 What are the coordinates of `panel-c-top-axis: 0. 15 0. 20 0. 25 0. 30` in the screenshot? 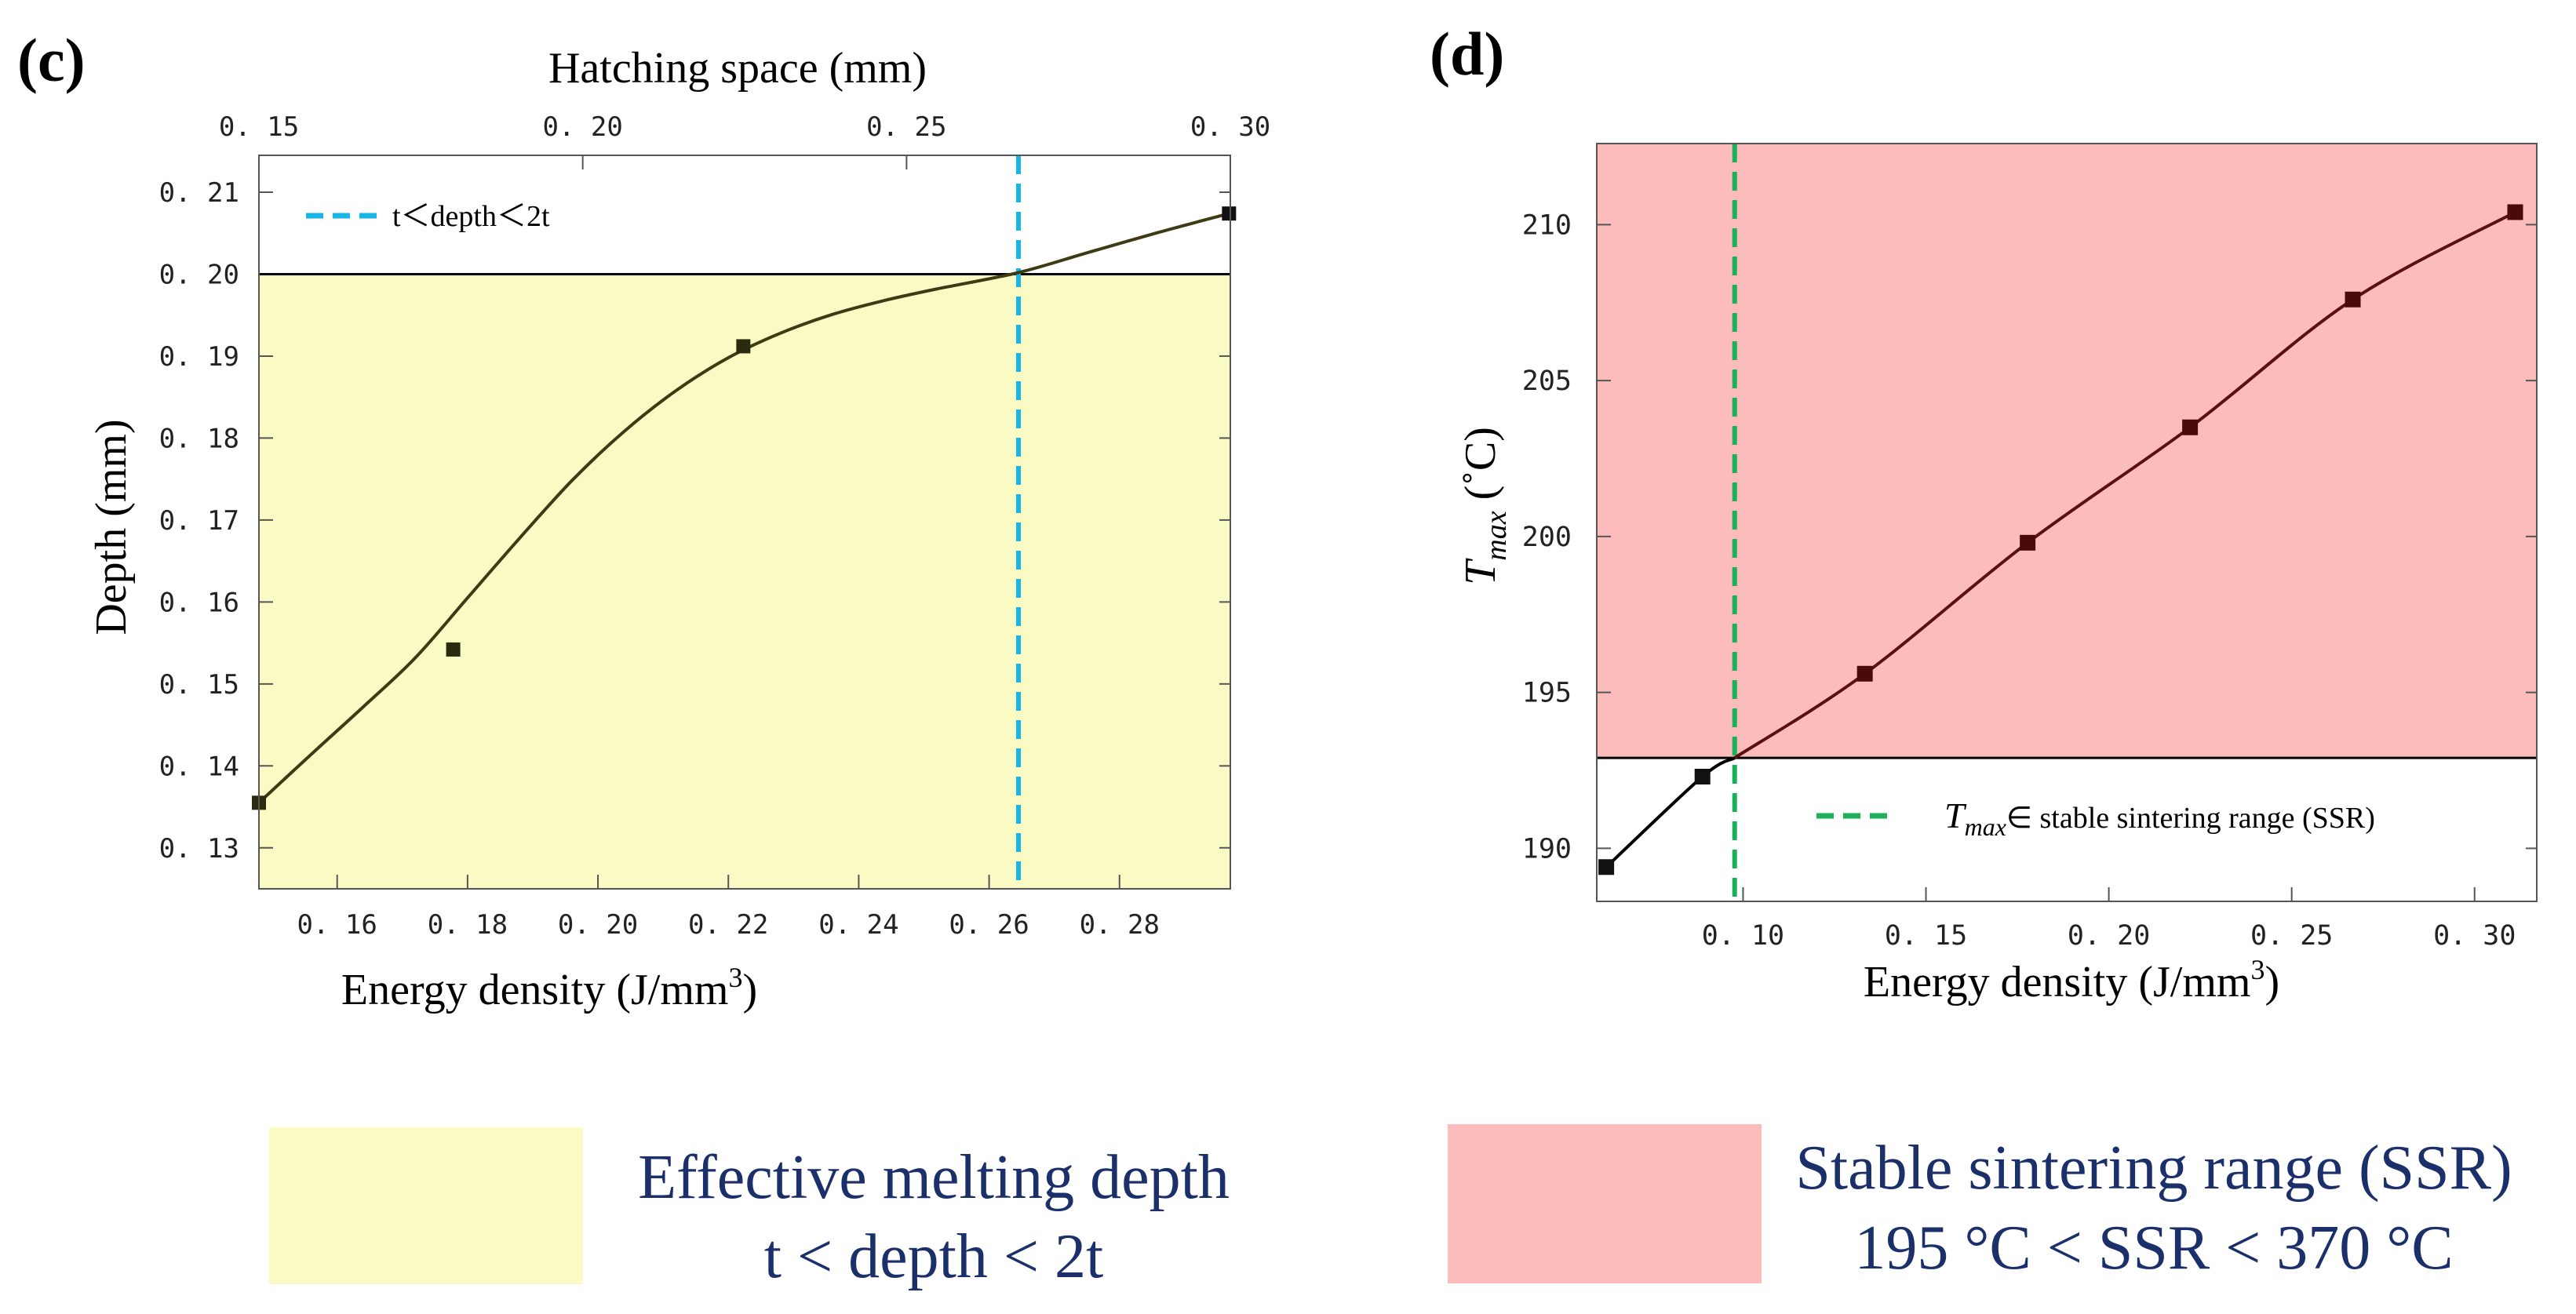 It's located at (744, 140).